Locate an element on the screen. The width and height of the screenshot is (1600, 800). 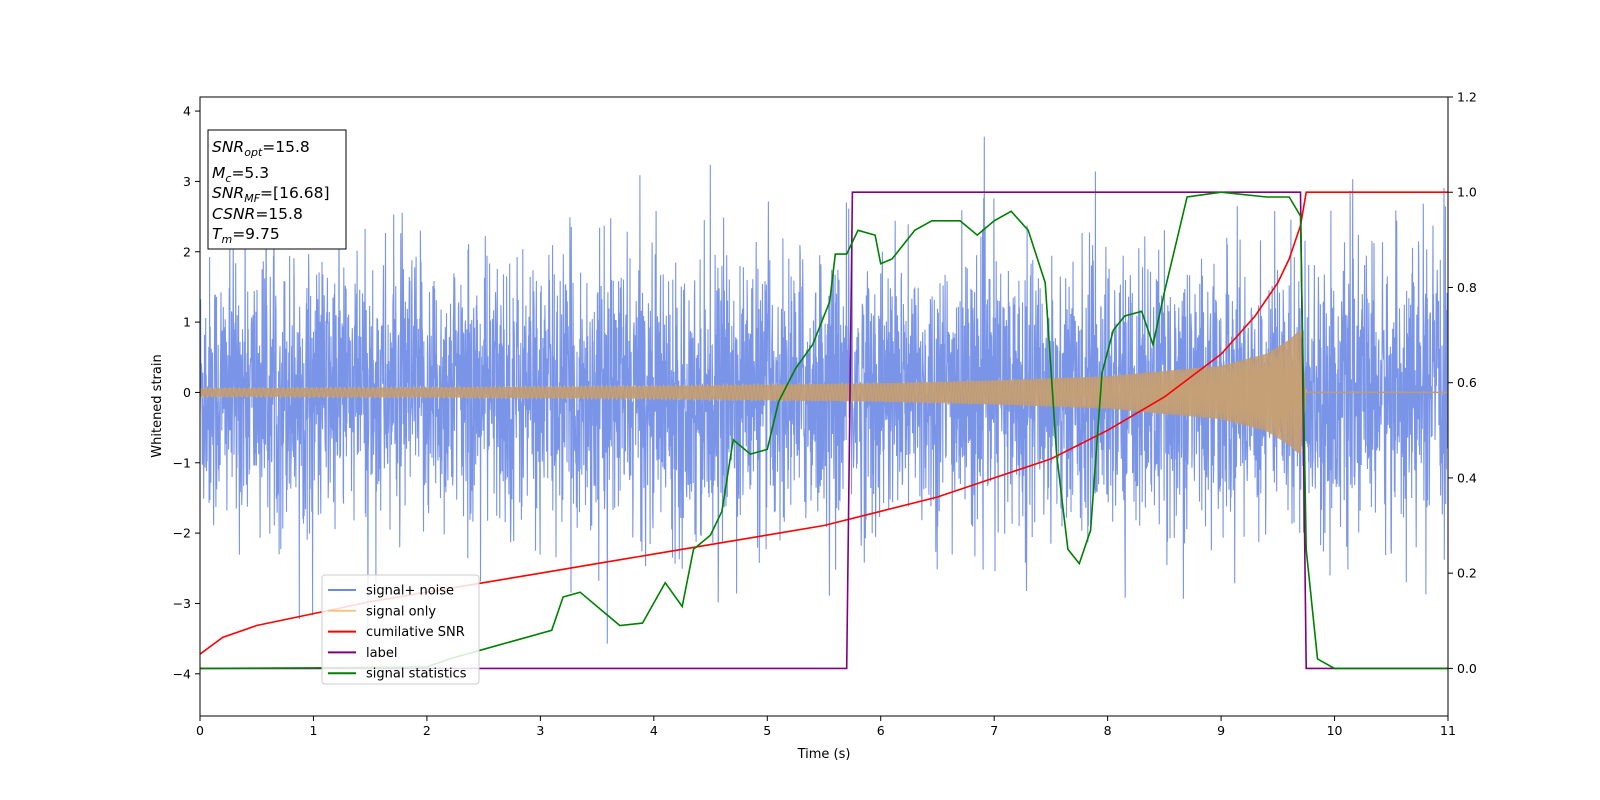
x-tick-label: 9 is located at coordinates (1221, 730).